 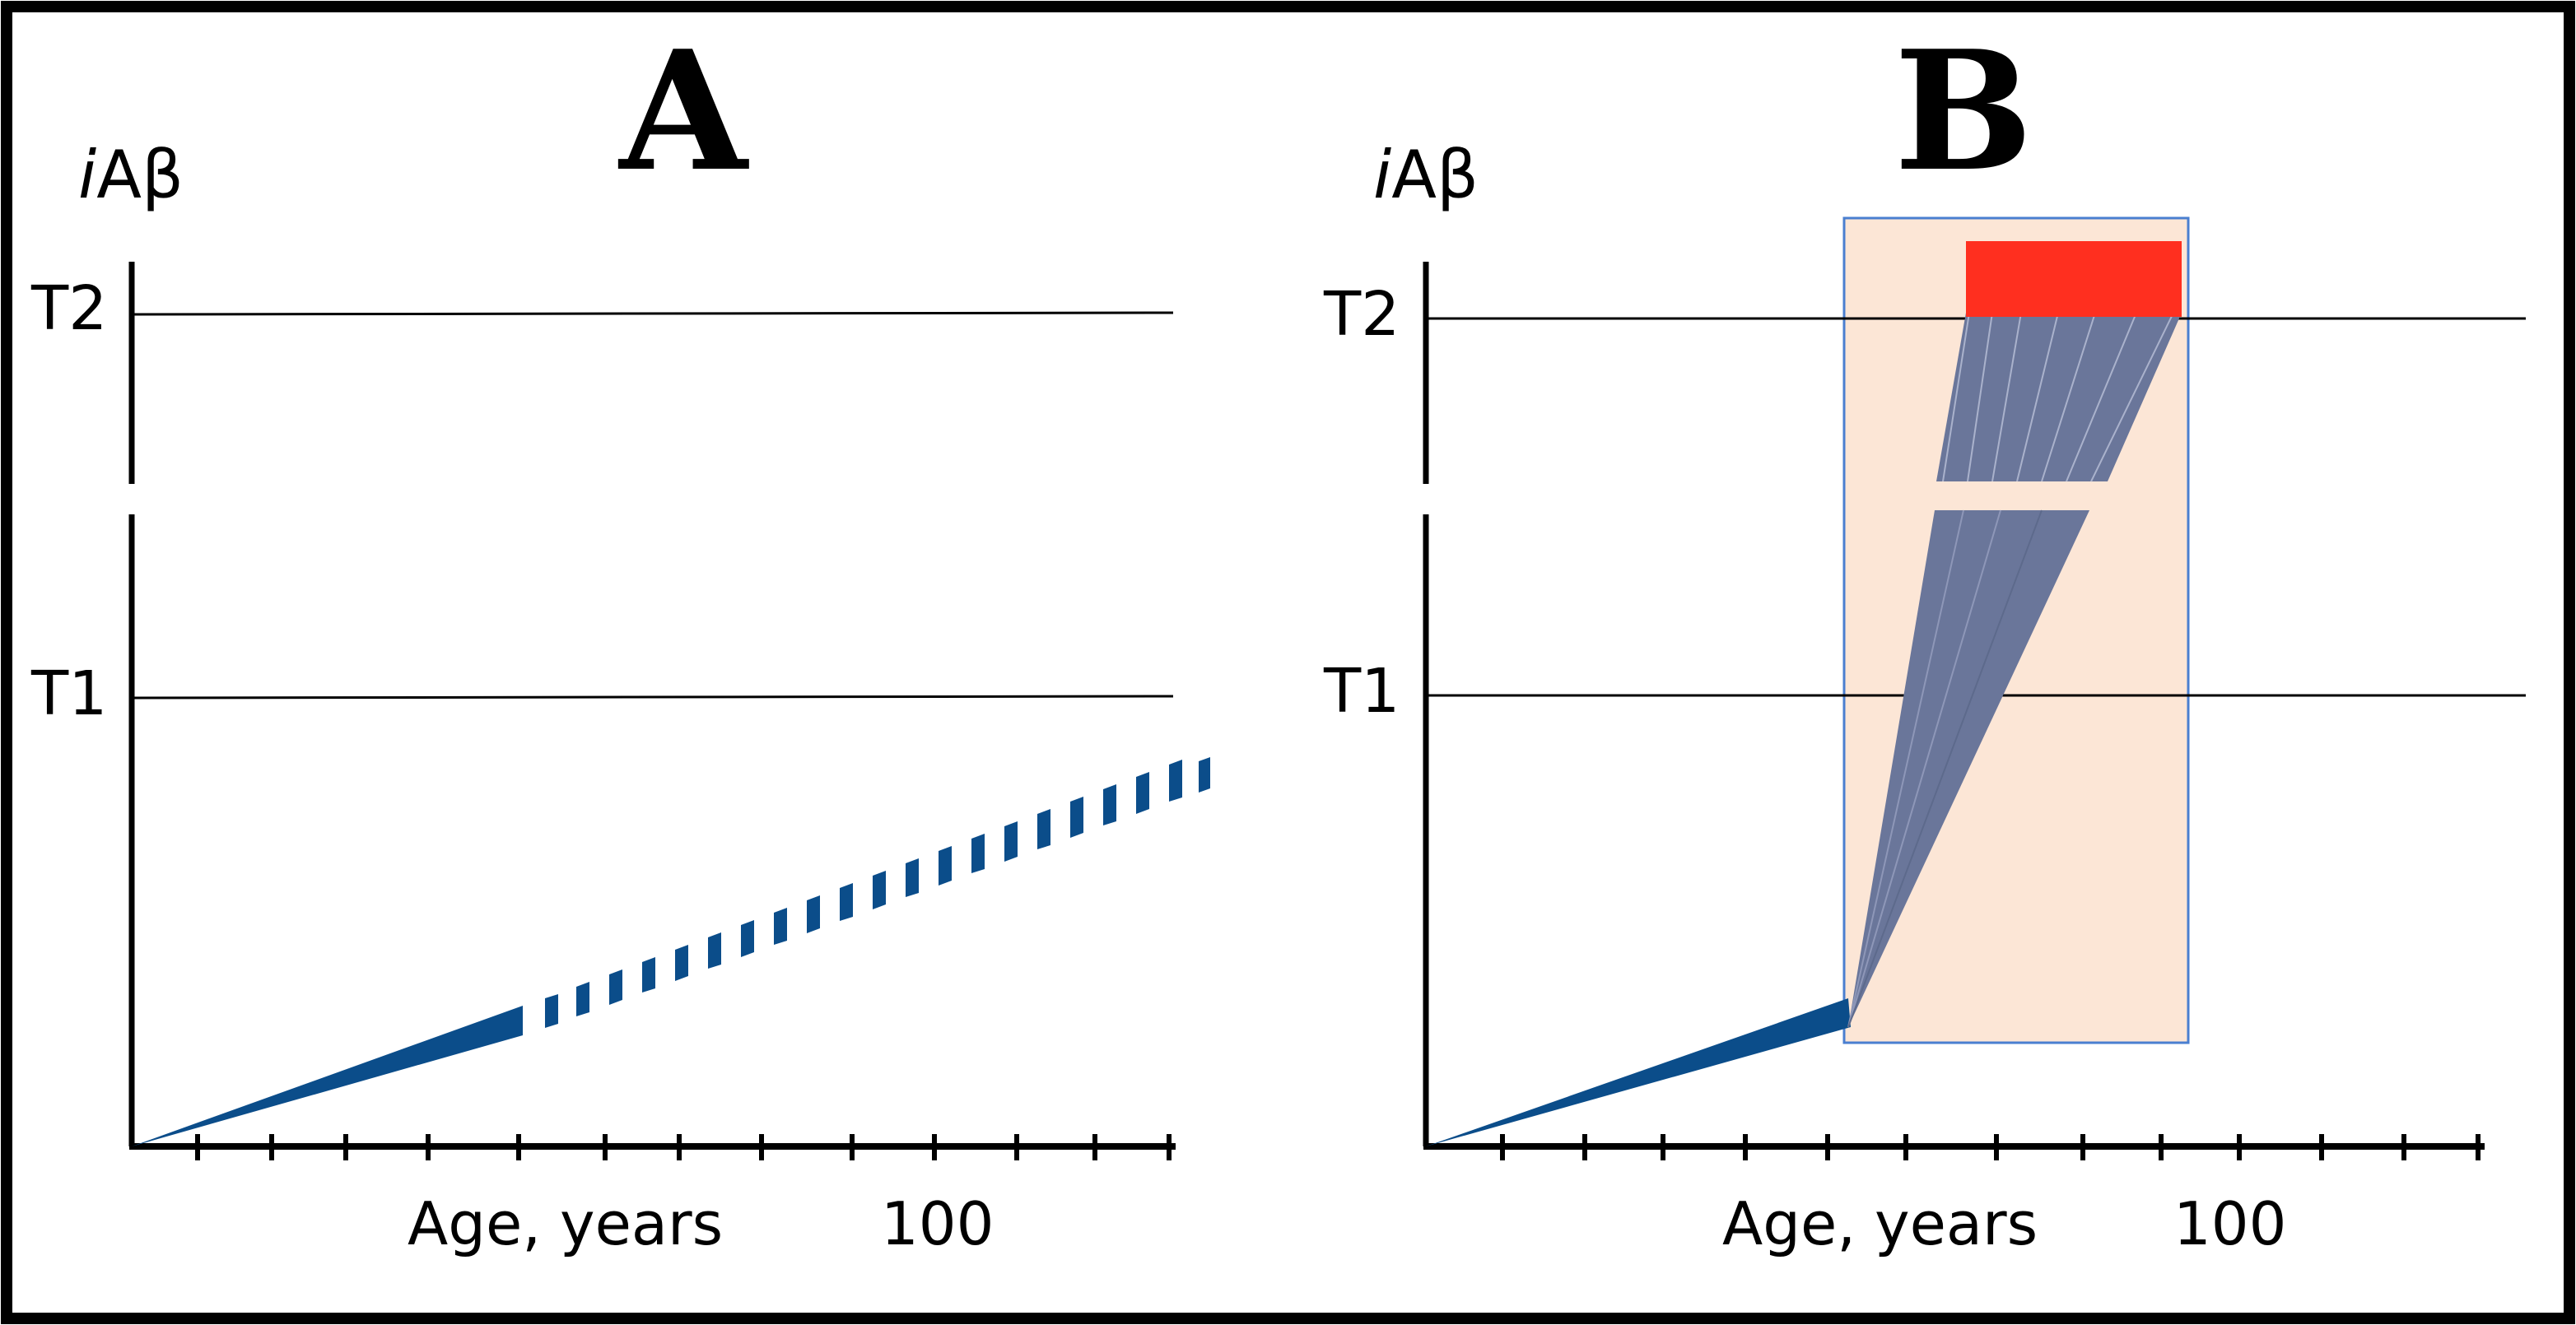 What do you see at coordinates (327, 1076) in the screenshot?
I see `panel-a-trajectory-solid` at bounding box center [327, 1076].